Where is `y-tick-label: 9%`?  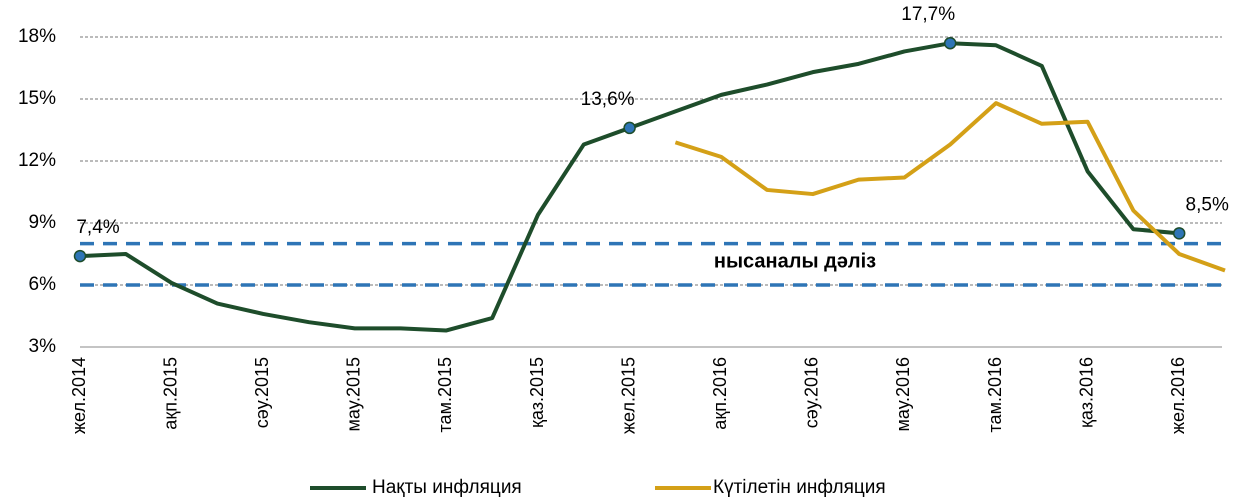
y-tick-label: 9% is located at coordinates (43, 222).